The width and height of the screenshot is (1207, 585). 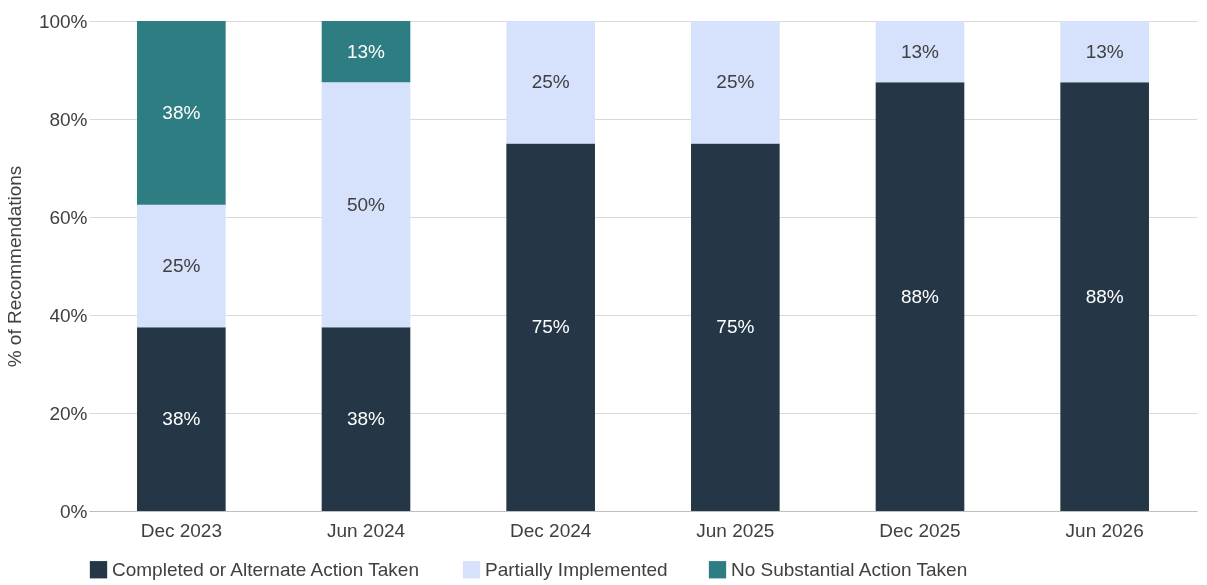 I want to click on y-tick-label: 0%, so click(x=74, y=511).